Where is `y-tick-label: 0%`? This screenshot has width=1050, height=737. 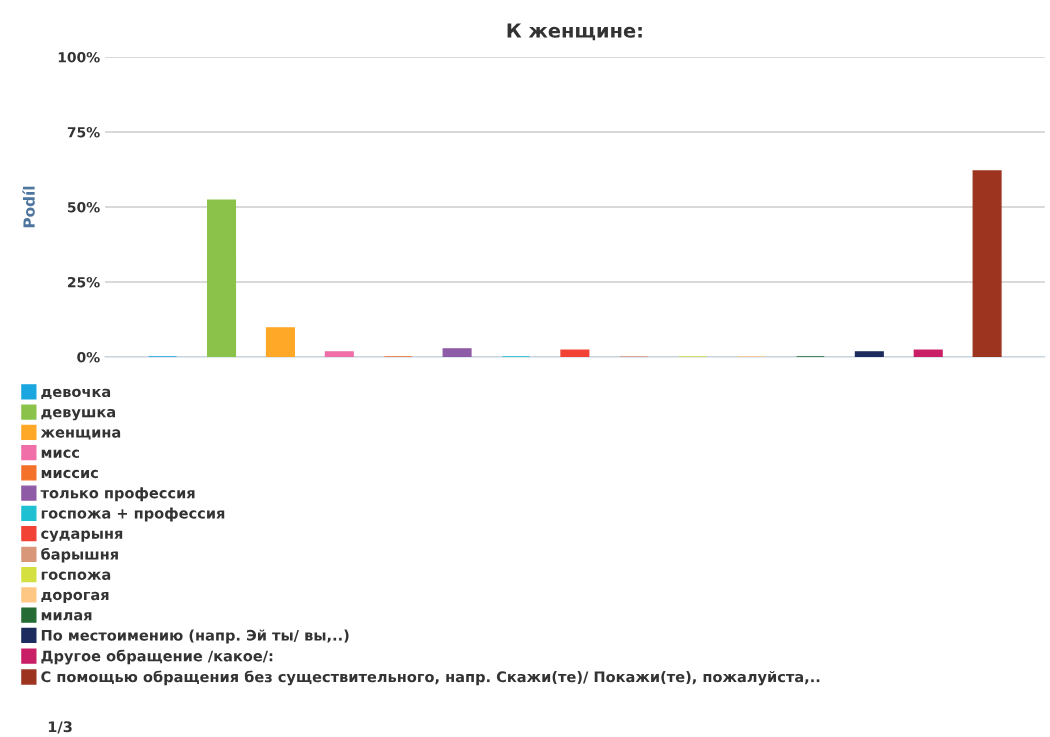 y-tick-label: 0% is located at coordinates (88, 357).